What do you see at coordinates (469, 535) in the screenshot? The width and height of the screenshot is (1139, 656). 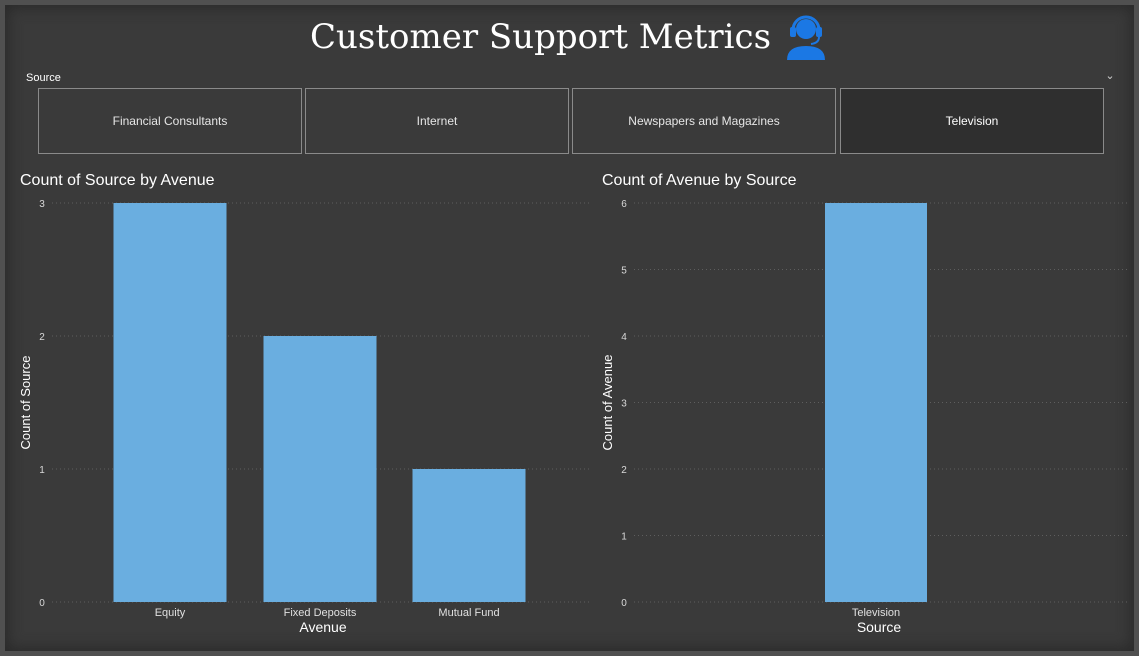 I see `bar-mutual-fund` at bounding box center [469, 535].